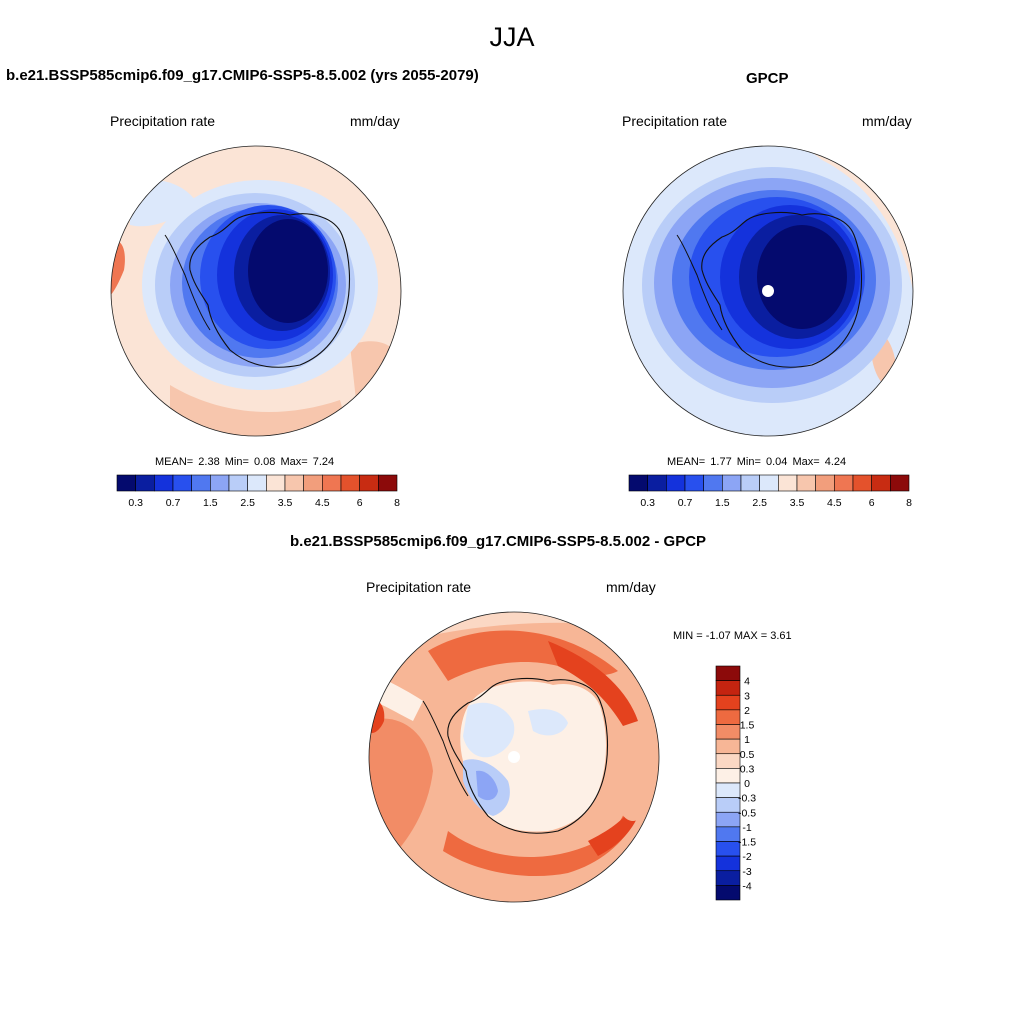  I want to click on obs-colorbar-tick-label: 2.5, so click(759, 503).